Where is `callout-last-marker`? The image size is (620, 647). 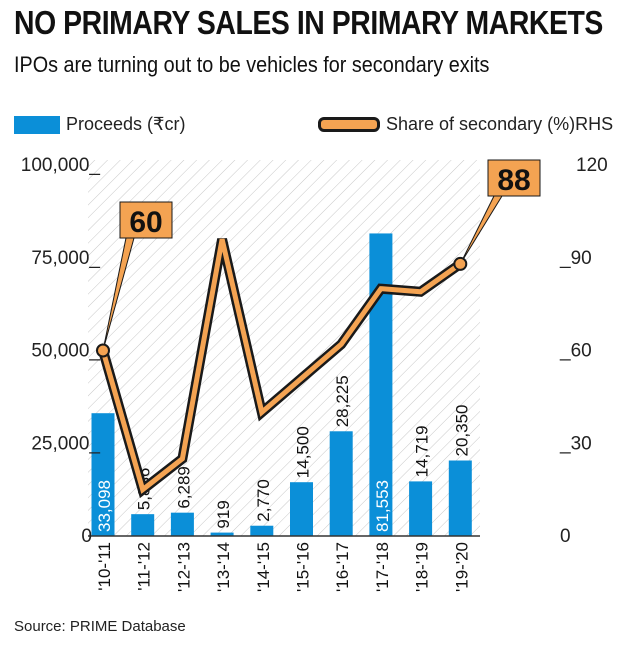
callout-last-marker is located at coordinates (460, 263).